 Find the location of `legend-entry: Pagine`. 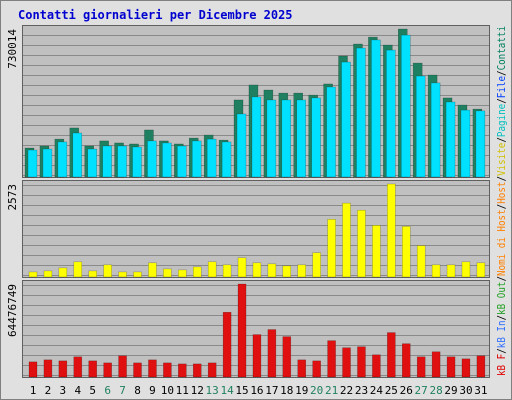

legend-entry: Pagine is located at coordinates (501, 120).